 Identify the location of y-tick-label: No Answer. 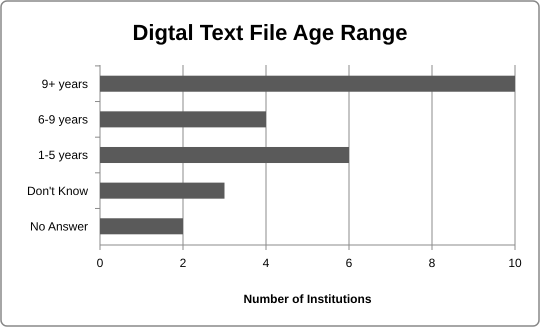
(59, 226).